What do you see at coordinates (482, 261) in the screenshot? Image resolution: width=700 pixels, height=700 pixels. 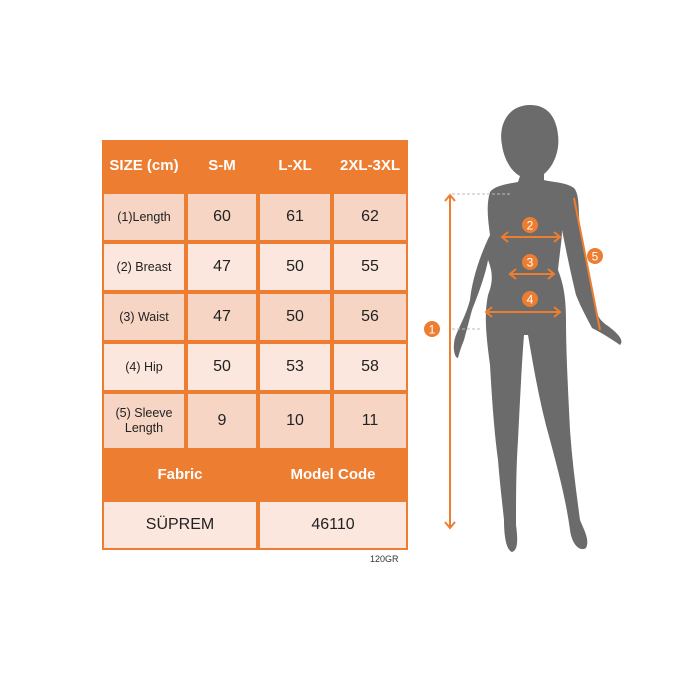 I see `guide-dashes` at bounding box center [482, 261].